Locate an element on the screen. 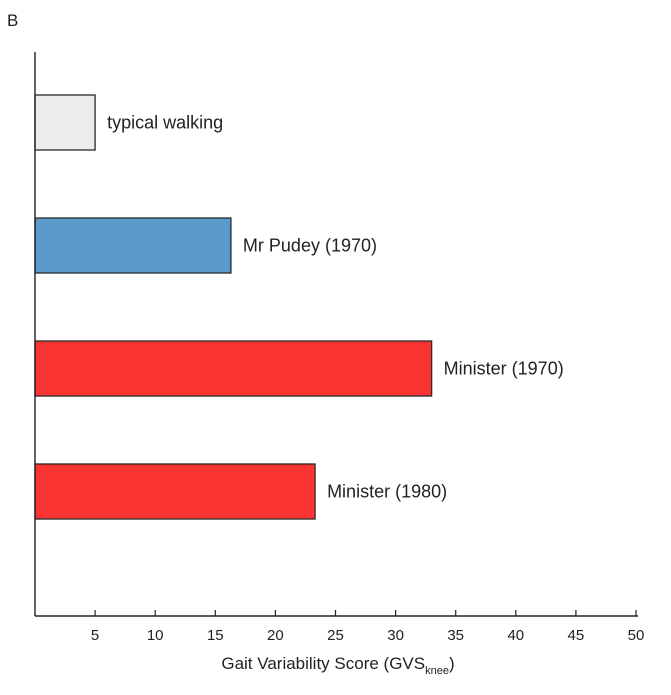  x-tick-label-35: 35 is located at coordinates (455, 635).